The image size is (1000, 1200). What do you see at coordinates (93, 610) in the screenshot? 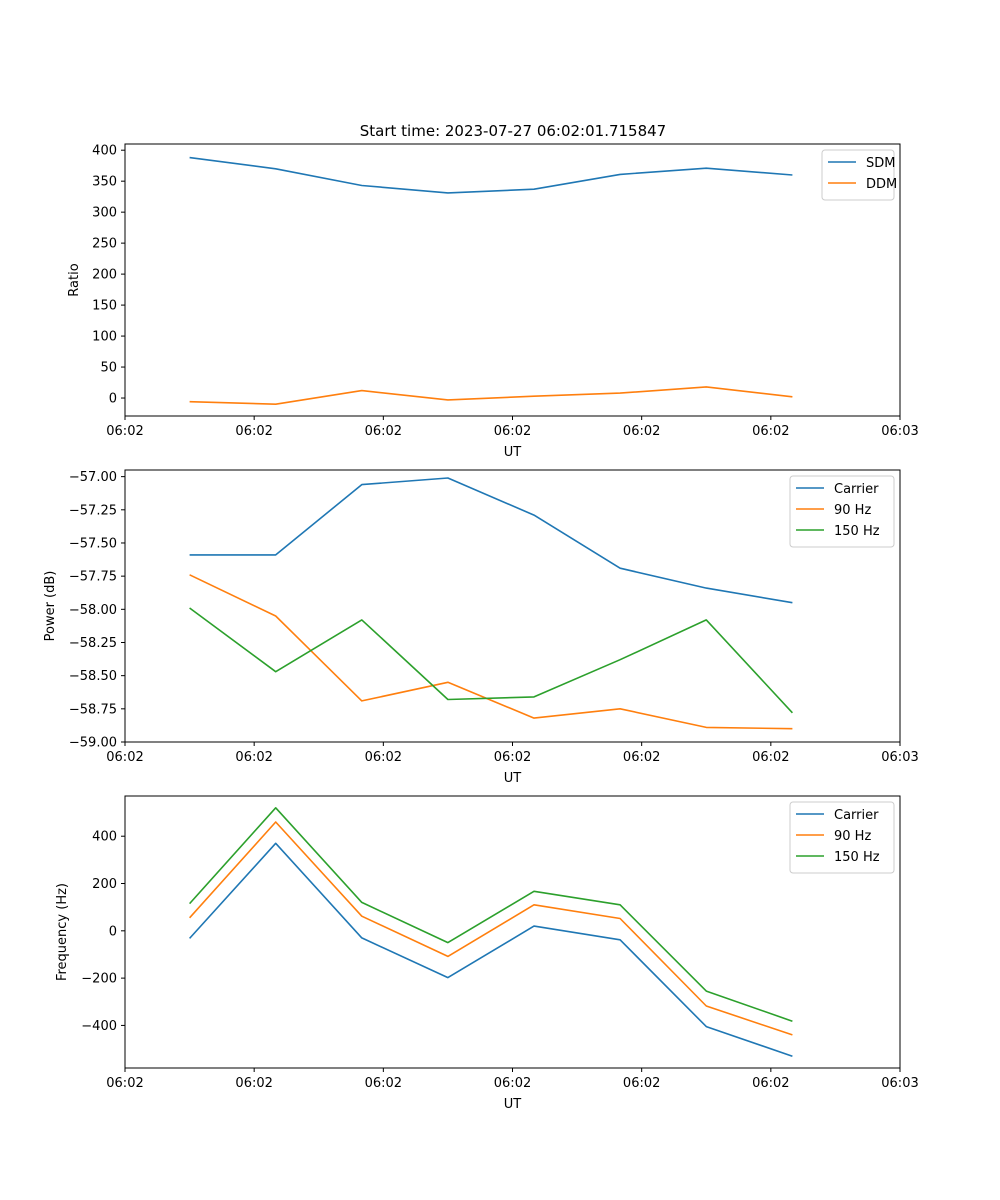
I see `y-tick-label: −58.00` at bounding box center [93, 610].